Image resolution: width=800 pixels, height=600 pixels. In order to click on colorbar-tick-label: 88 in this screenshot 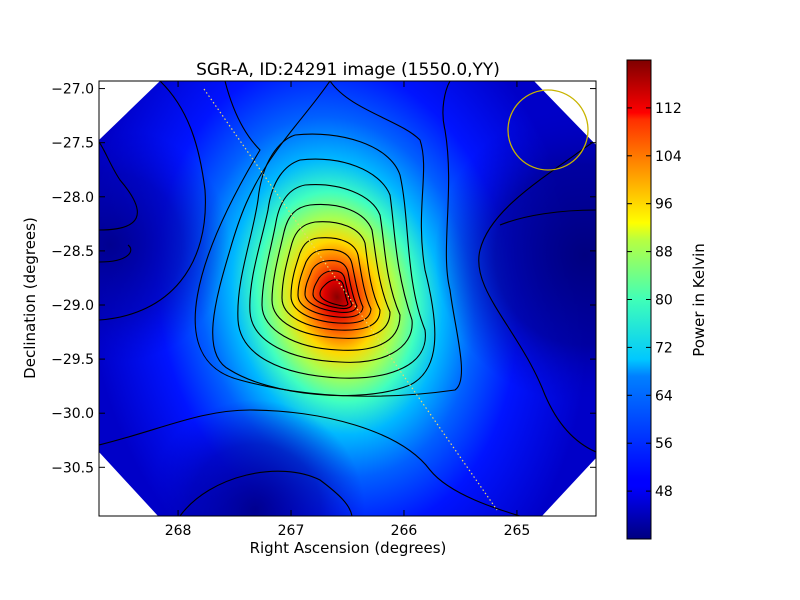, I will do `click(664, 253)`.